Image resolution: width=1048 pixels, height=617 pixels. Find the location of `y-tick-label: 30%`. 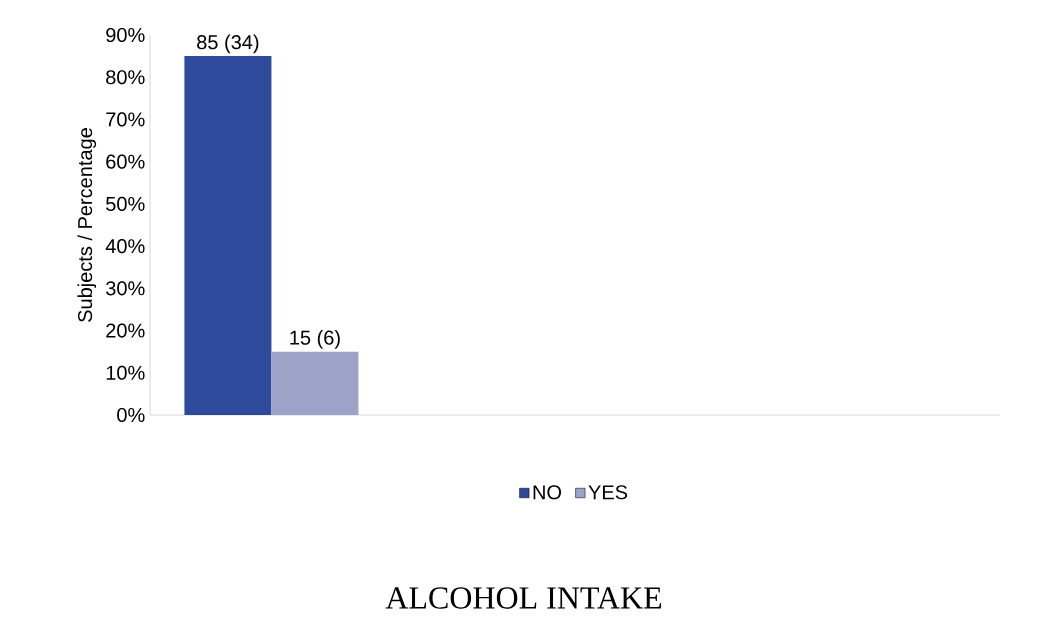

y-tick-label: 30% is located at coordinates (125, 288).